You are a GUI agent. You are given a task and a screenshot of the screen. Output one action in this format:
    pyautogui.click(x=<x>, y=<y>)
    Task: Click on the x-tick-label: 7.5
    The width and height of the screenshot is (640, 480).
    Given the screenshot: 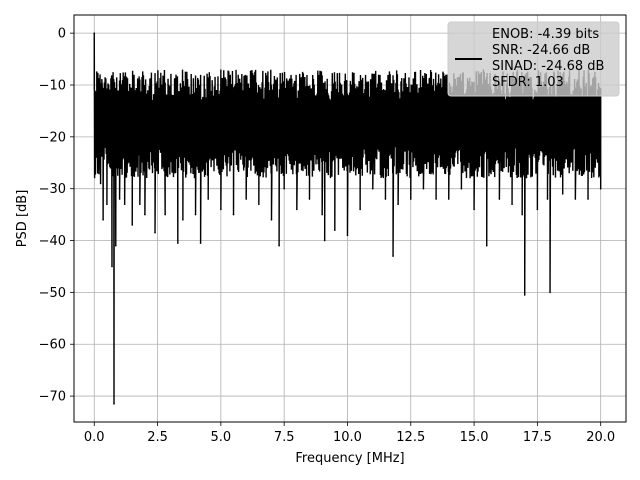 What is the action you would take?
    pyautogui.click(x=284, y=437)
    